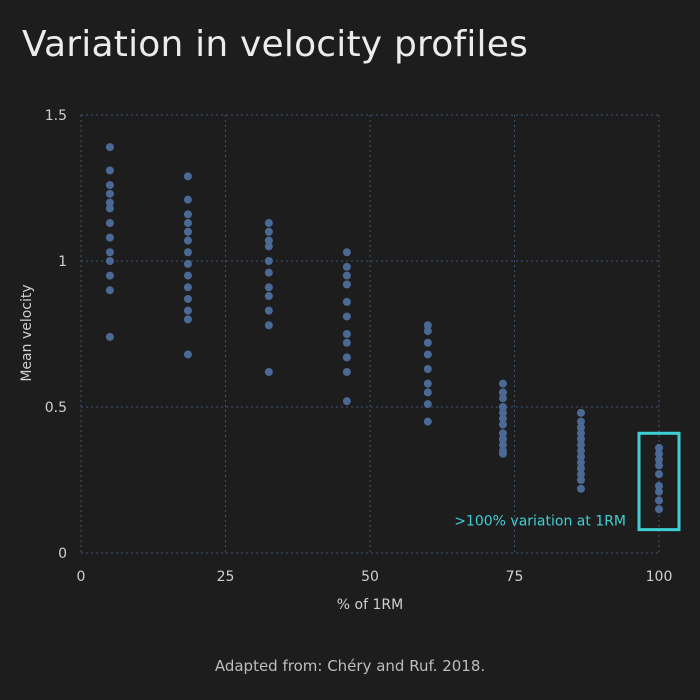 The width and height of the screenshot is (700, 700). Describe the element at coordinates (56, 408) in the screenshot. I see `y-tick-label: 0.5` at that location.